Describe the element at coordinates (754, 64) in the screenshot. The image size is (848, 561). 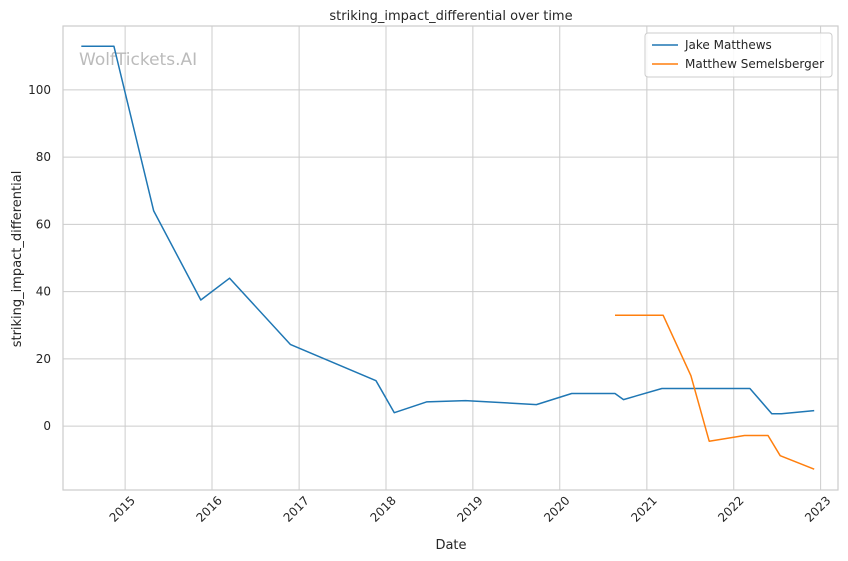
I see `legend-label-matthew-semelsberger: Matthew Semelsberger` at that location.